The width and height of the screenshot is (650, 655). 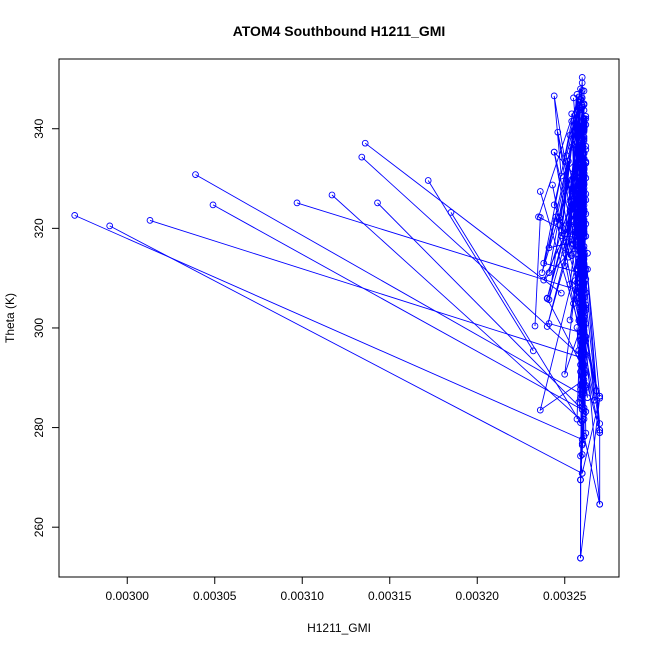 I want to click on y-tick-label: 320, so click(x=39, y=228).